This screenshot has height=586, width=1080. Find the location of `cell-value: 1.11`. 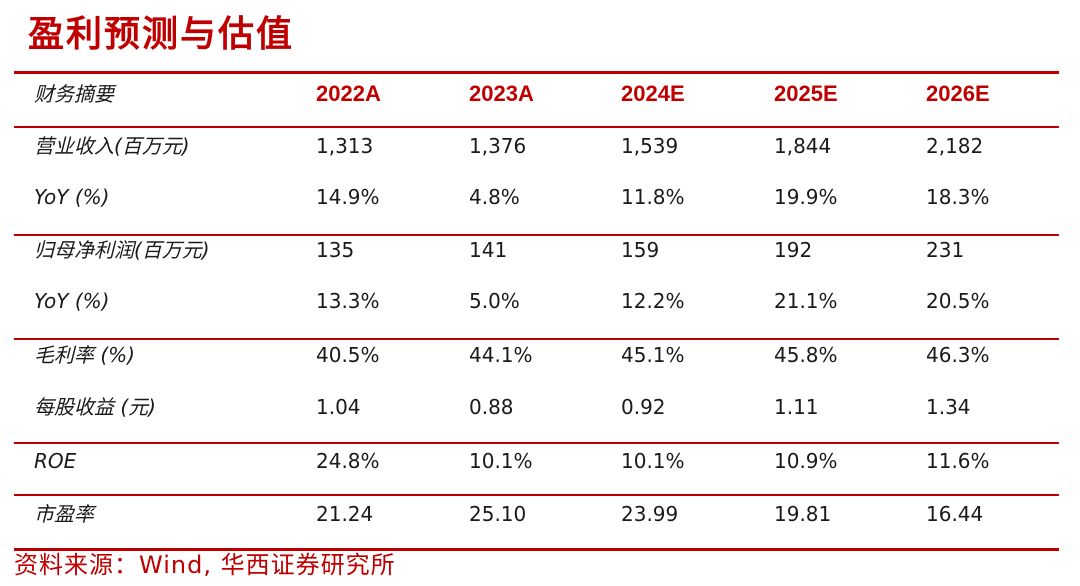

cell-value: 1.11 is located at coordinates (796, 407).